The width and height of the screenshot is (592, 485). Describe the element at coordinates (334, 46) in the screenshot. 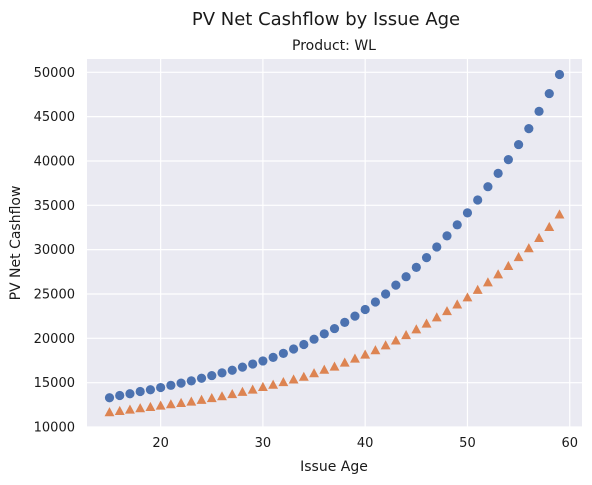

I see `chart-subtitle: Product: WL` at that location.